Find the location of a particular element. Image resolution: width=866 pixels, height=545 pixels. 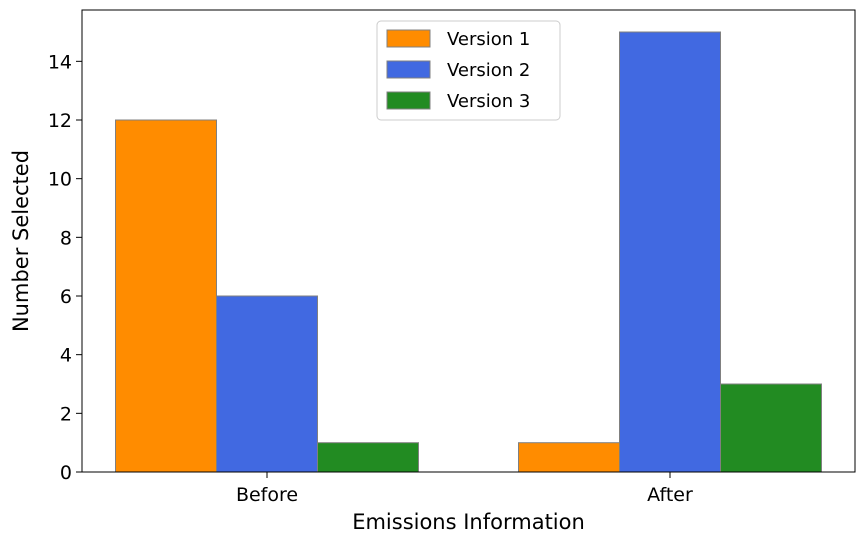

y-tick-label: 8 is located at coordinates (66, 238).